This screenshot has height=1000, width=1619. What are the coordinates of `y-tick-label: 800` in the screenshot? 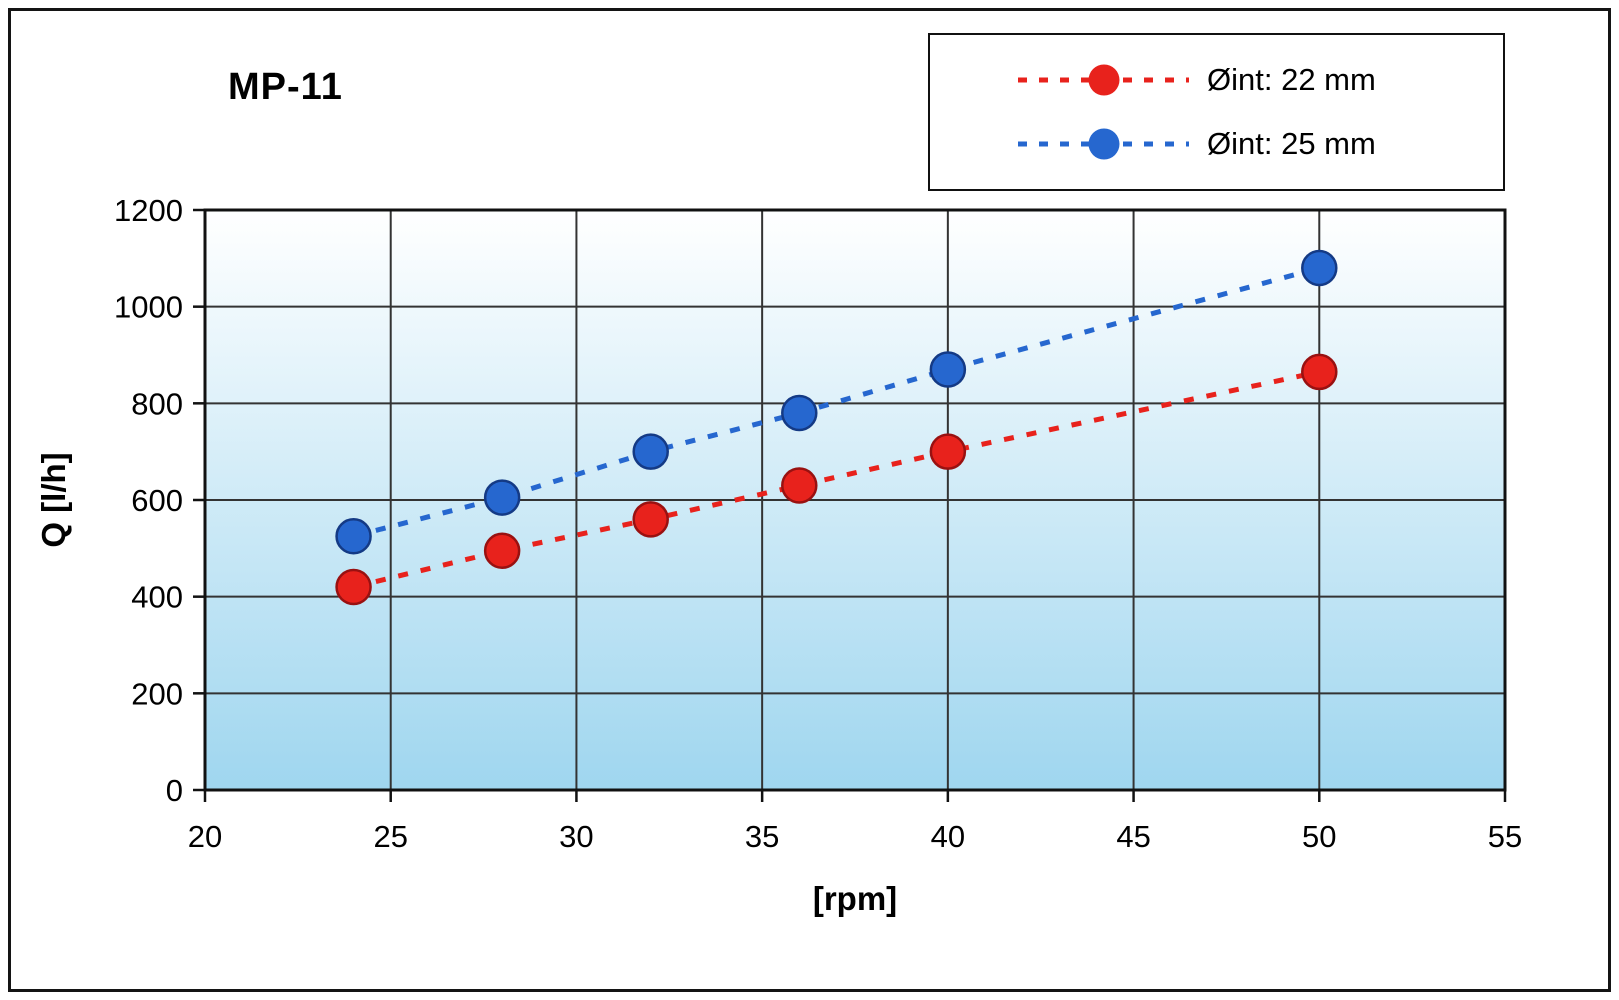 It's located at (157, 403).